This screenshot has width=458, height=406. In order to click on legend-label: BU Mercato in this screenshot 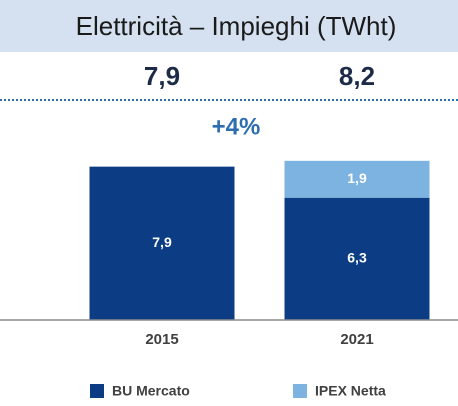, I will do `click(151, 391)`.